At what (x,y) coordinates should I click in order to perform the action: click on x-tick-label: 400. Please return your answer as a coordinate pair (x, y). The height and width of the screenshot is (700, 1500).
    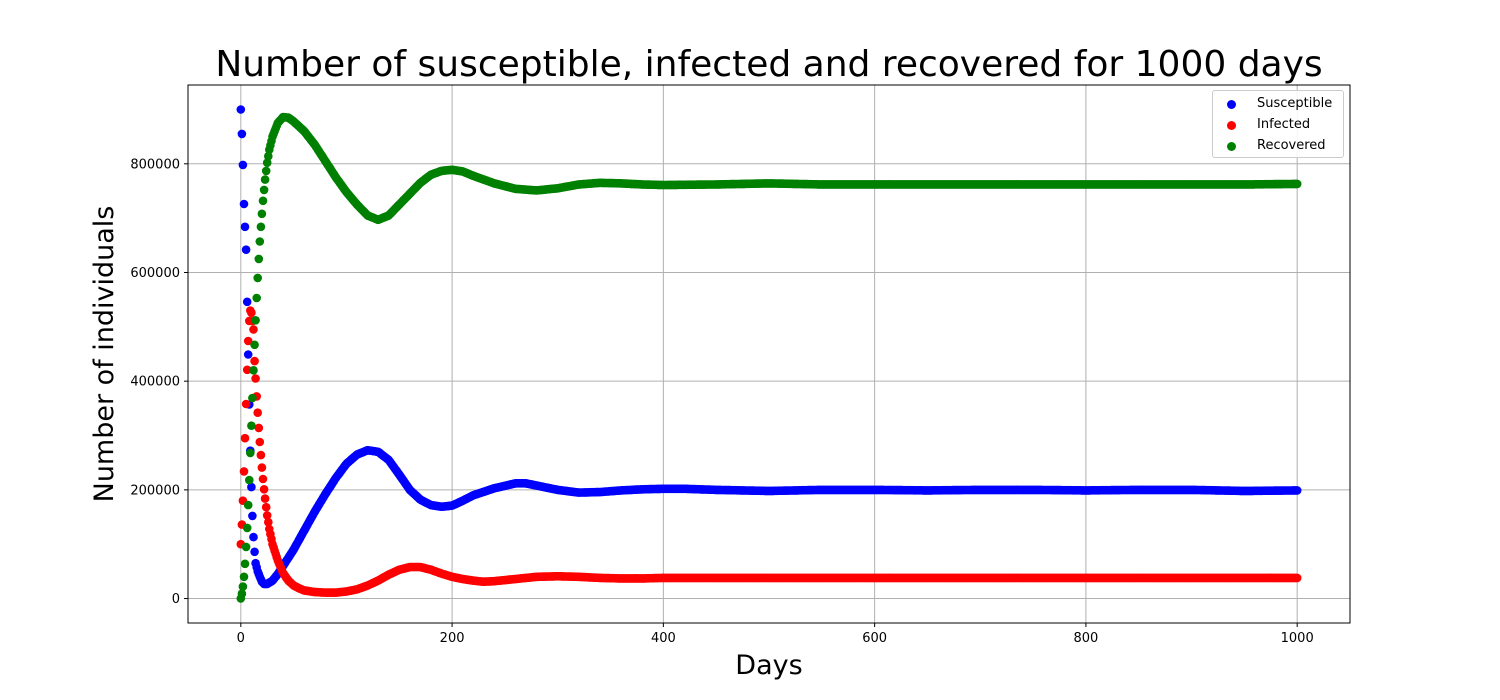
    Looking at the image, I should click on (663, 638).